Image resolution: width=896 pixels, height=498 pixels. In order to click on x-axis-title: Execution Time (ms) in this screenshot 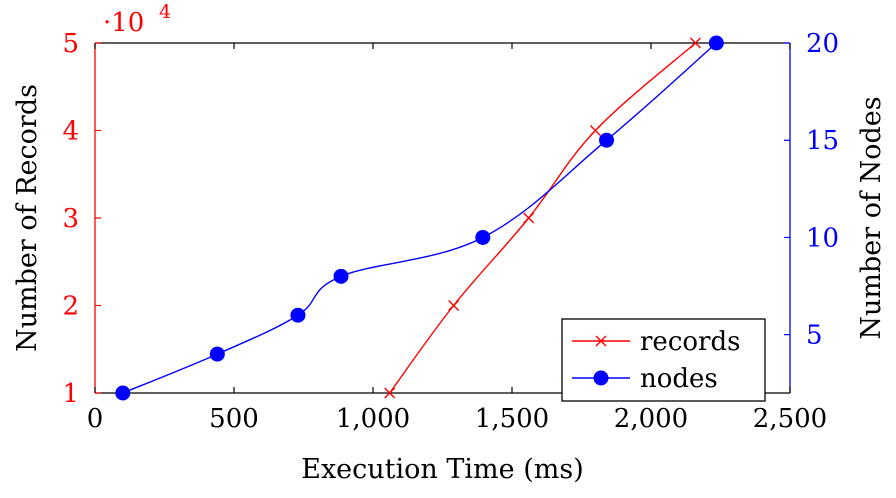, I will do `click(442, 469)`.